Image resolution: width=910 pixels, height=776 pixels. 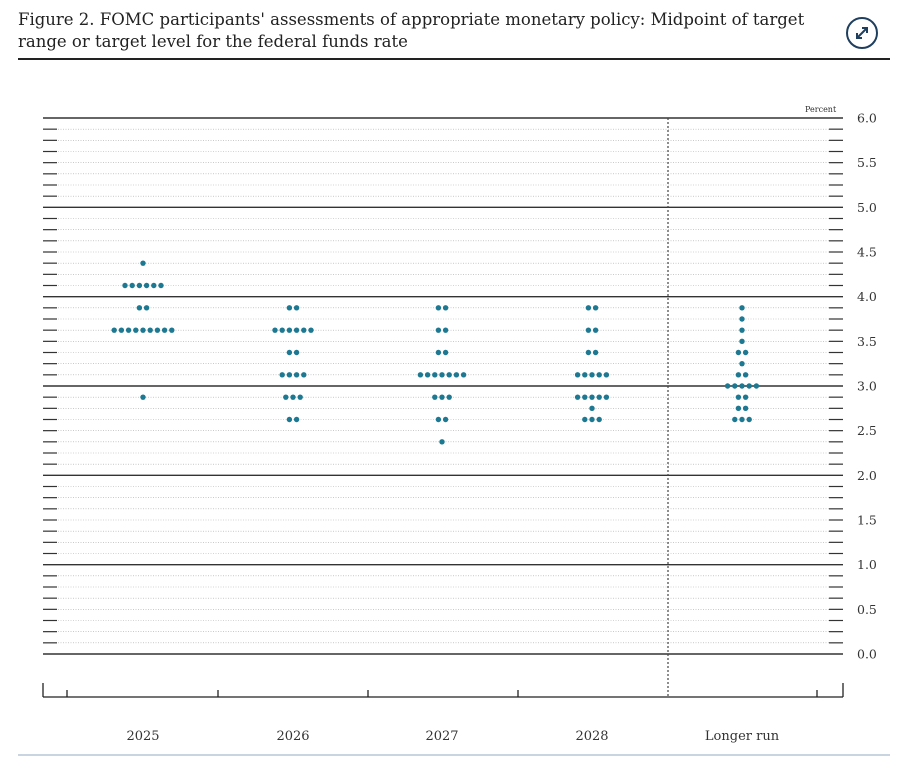 What do you see at coordinates (292, 736) in the screenshot?
I see `x-category-label: 2026` at bounding box center [292, 736].